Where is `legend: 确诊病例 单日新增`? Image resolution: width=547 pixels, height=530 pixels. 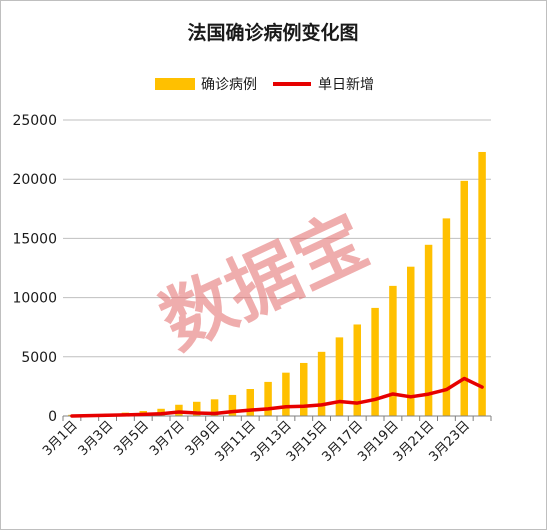
legend: 确诊病例 单日新增 is located at coordinates (264, 85).